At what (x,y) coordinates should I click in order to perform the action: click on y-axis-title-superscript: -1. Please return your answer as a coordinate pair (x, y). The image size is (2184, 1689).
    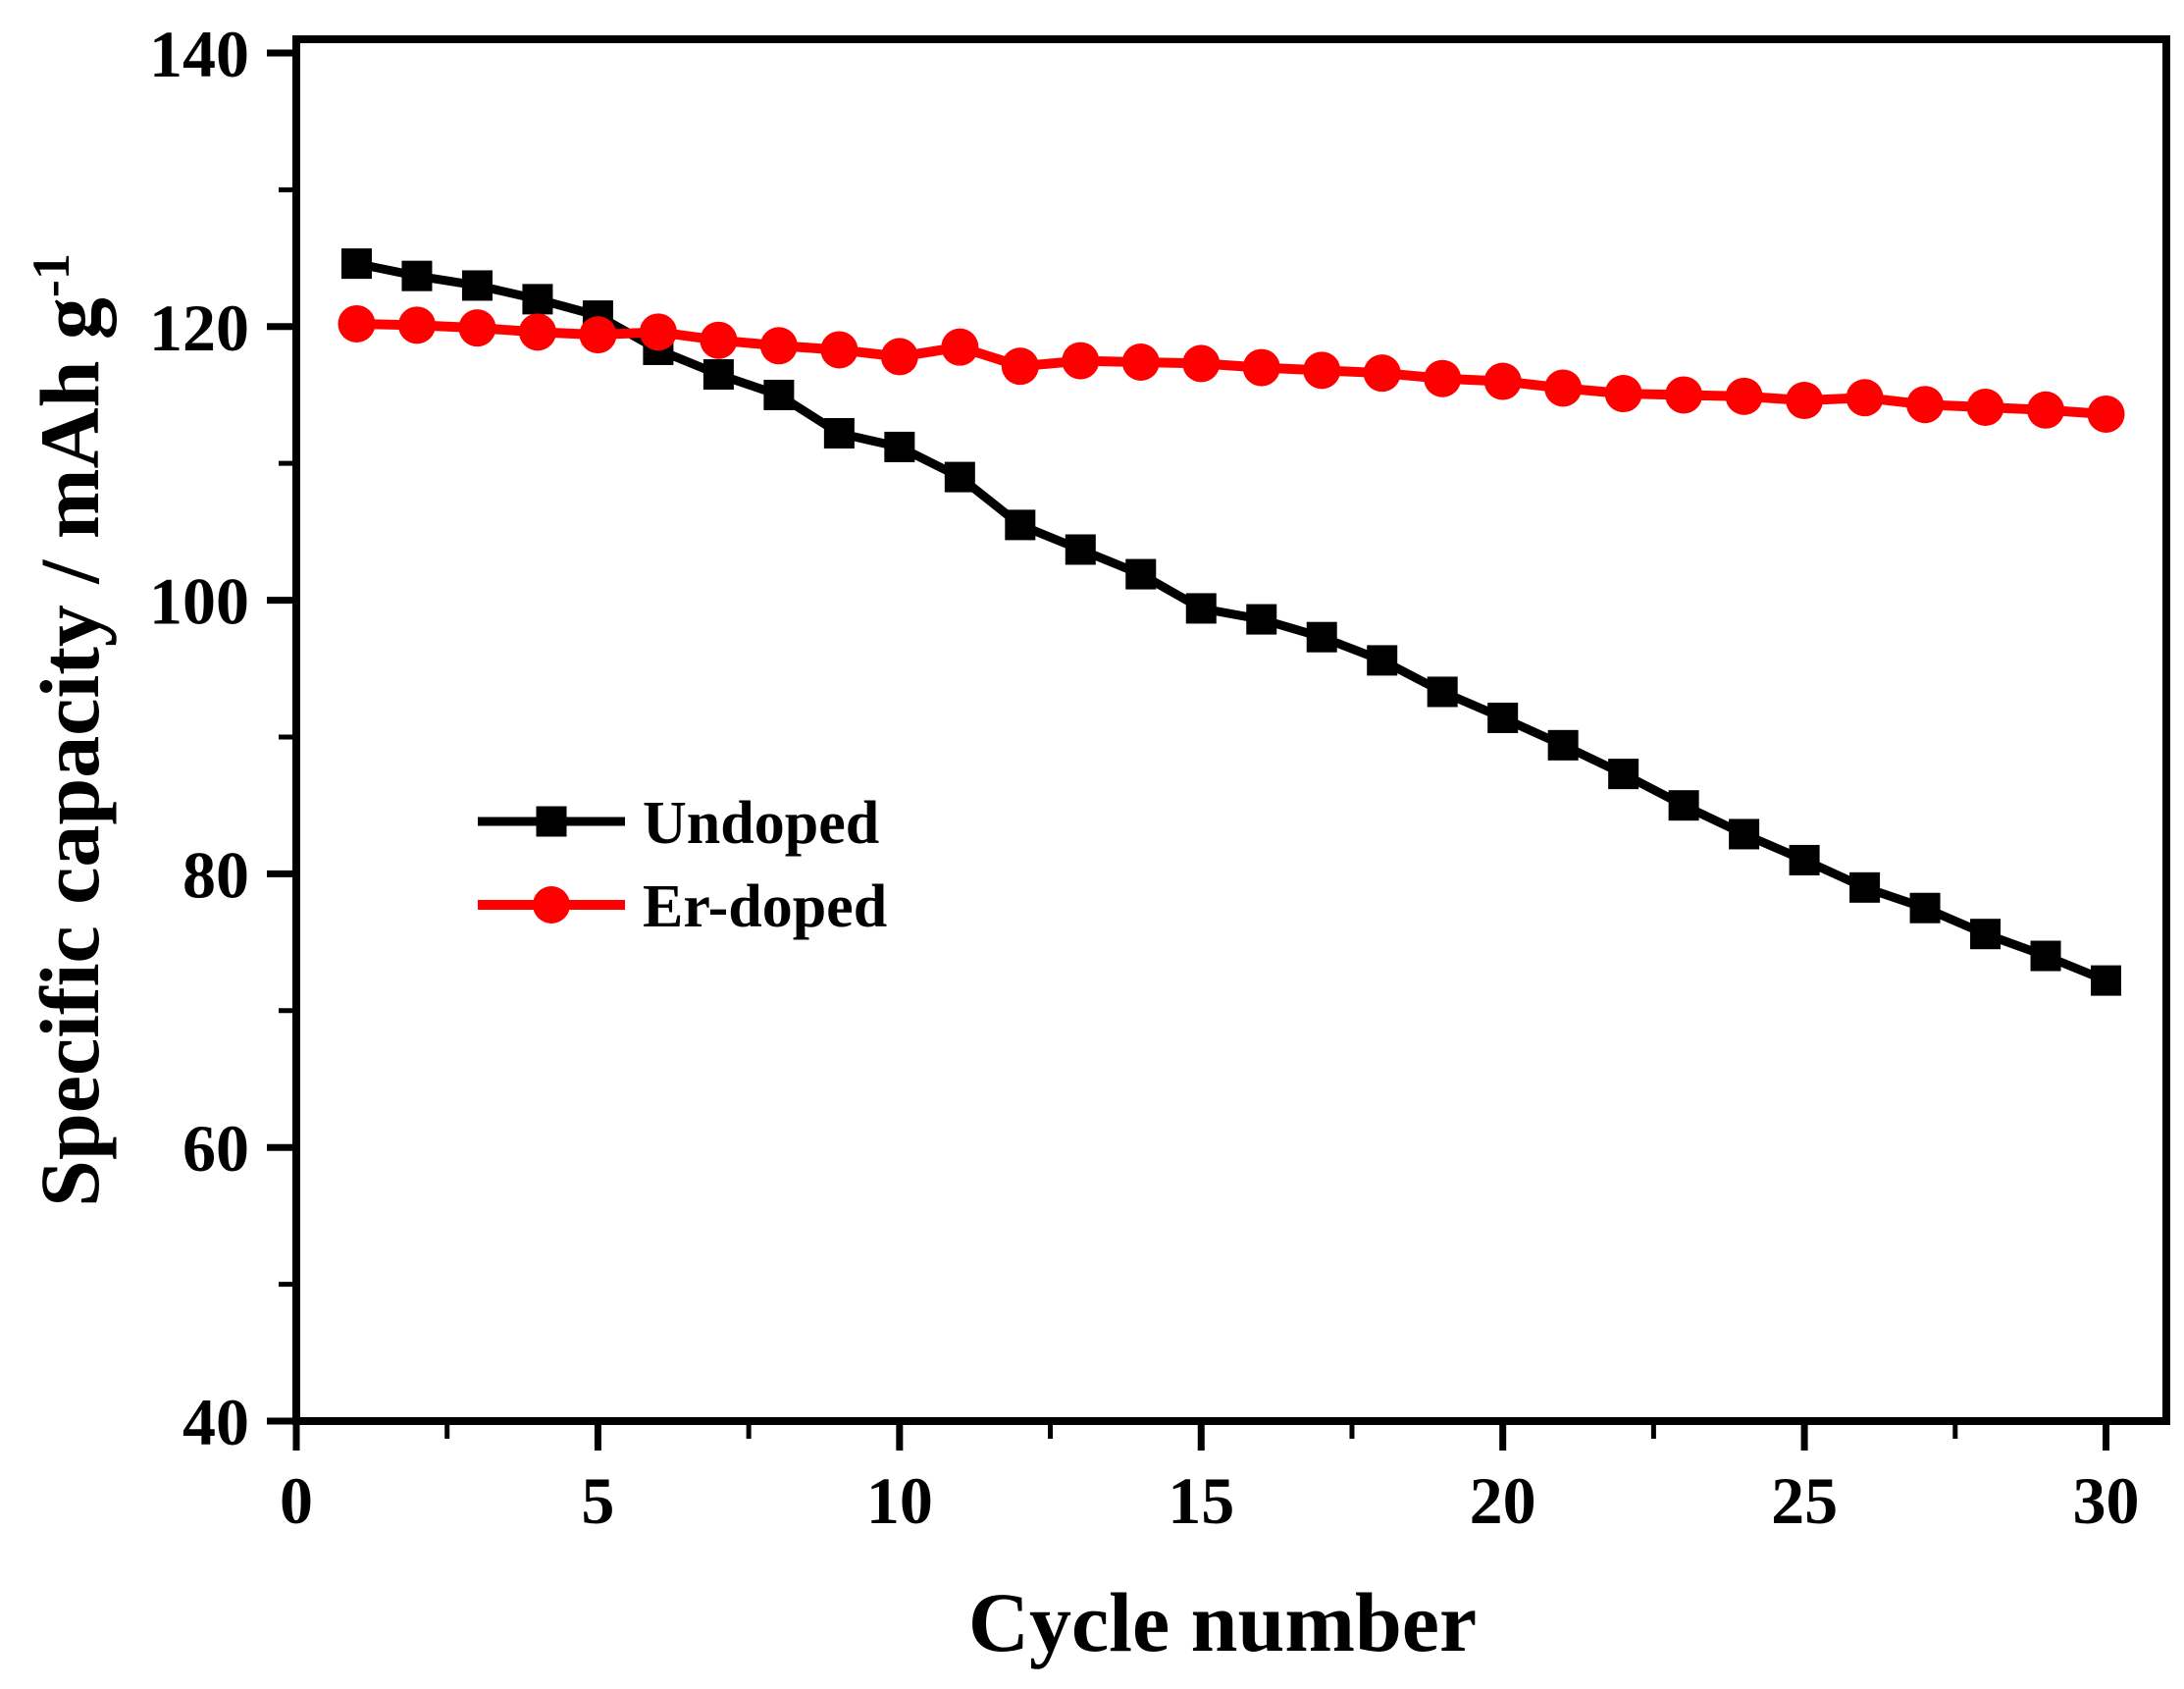
    Looking at the image, I should click on (51, 275).